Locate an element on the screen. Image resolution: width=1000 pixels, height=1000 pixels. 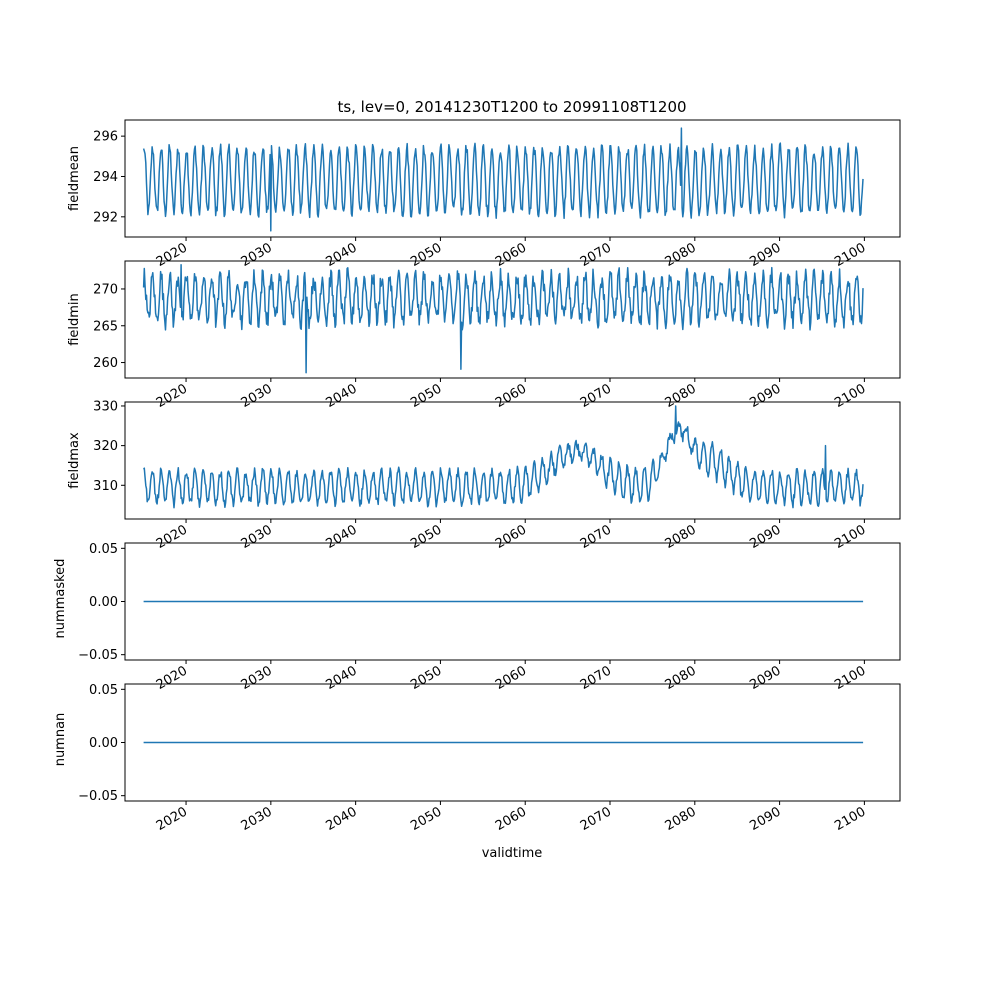
y-tick-label: 310 is located at coordinates (105, 486).